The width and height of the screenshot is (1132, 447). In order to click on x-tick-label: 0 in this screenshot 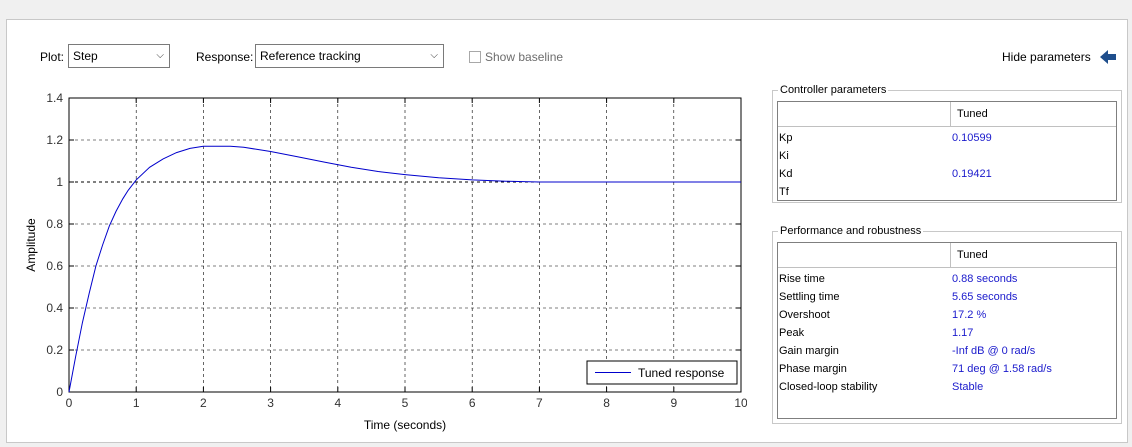, I will do `click(69, 403)`.